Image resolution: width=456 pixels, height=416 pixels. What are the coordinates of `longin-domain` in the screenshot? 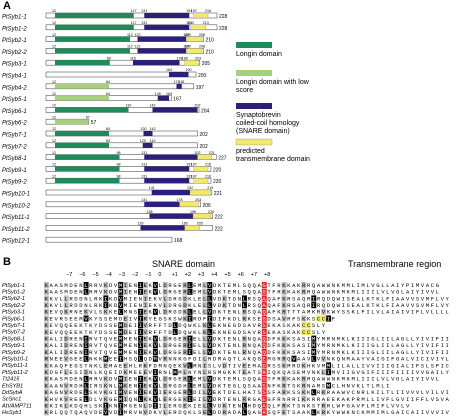 It's located at (72, 122).